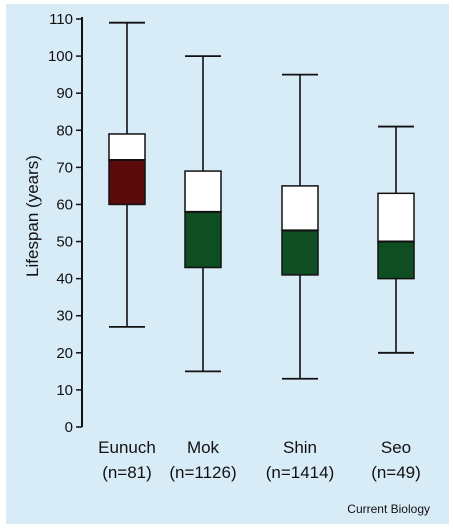  Describe the element at coordinates (61, 19) in the screenshot. I see `y-tick-label-110: 110` at that location.